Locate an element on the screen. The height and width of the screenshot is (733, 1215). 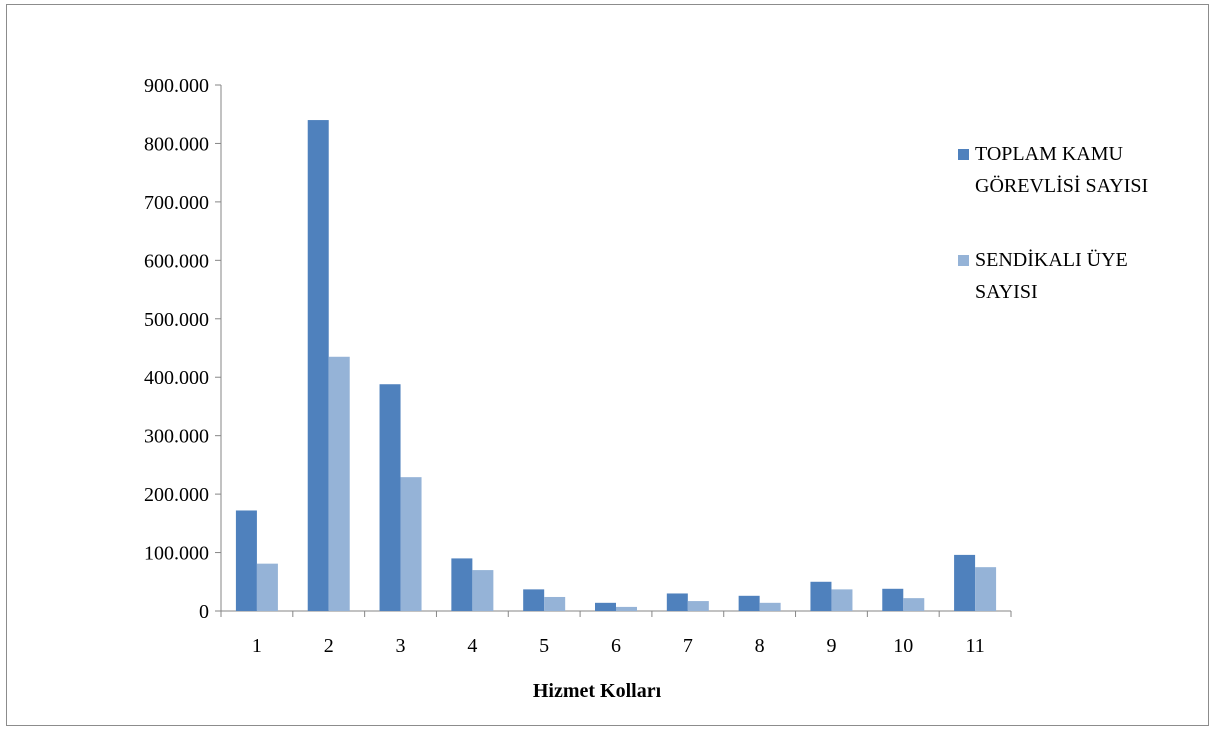
x-tick-label: 6 is located at coordinates (616, 646).